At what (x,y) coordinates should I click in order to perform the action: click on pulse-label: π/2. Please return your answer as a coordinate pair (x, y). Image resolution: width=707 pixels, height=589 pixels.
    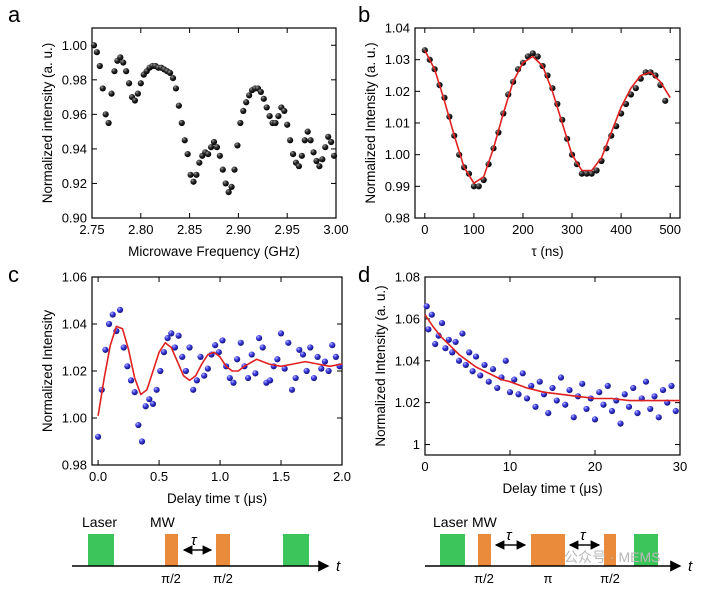
    Looking at the image, I should click on (484, 578).